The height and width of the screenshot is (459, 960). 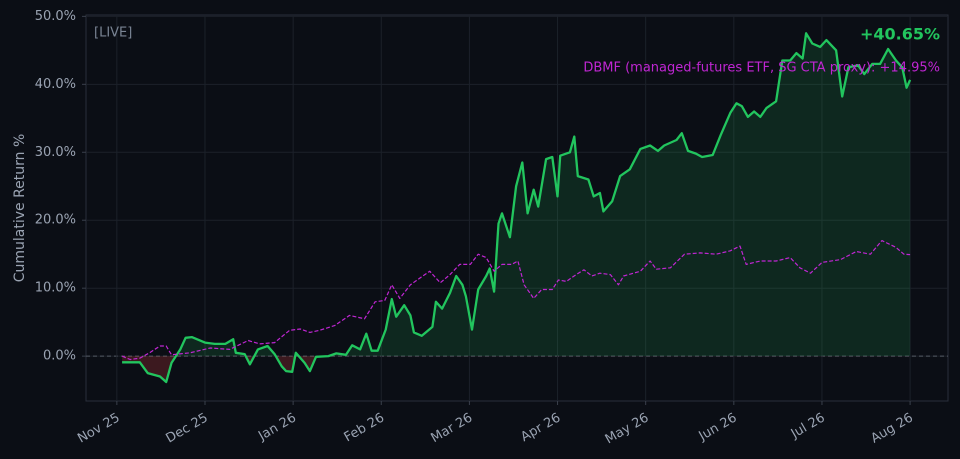 What do you see at coordinates (20, 208) in the screenshot?
I see `y-axis-label: Cumulative Return %` at bounding box center [20, 208].